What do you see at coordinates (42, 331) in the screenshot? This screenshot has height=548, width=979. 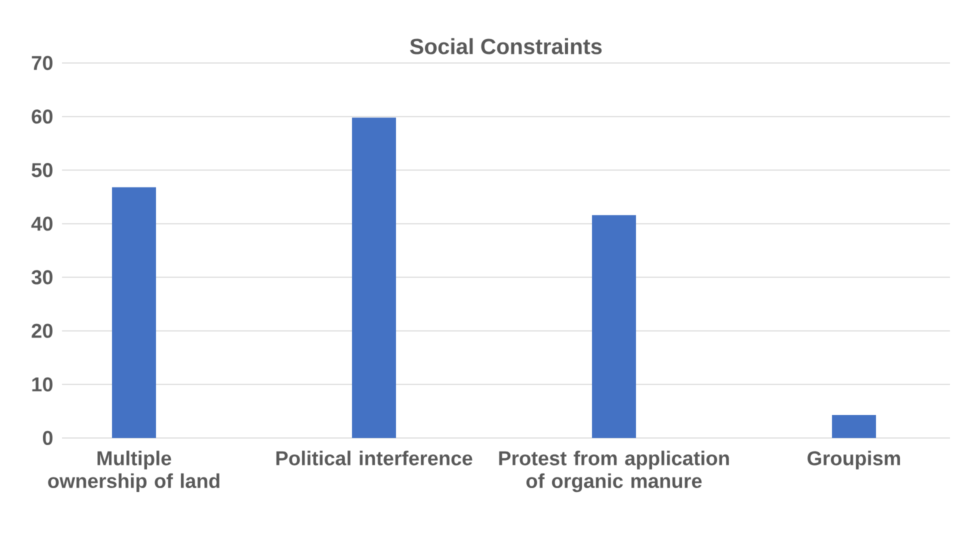 I see `y-tick-label: 20` at bounding box center [42, 331].